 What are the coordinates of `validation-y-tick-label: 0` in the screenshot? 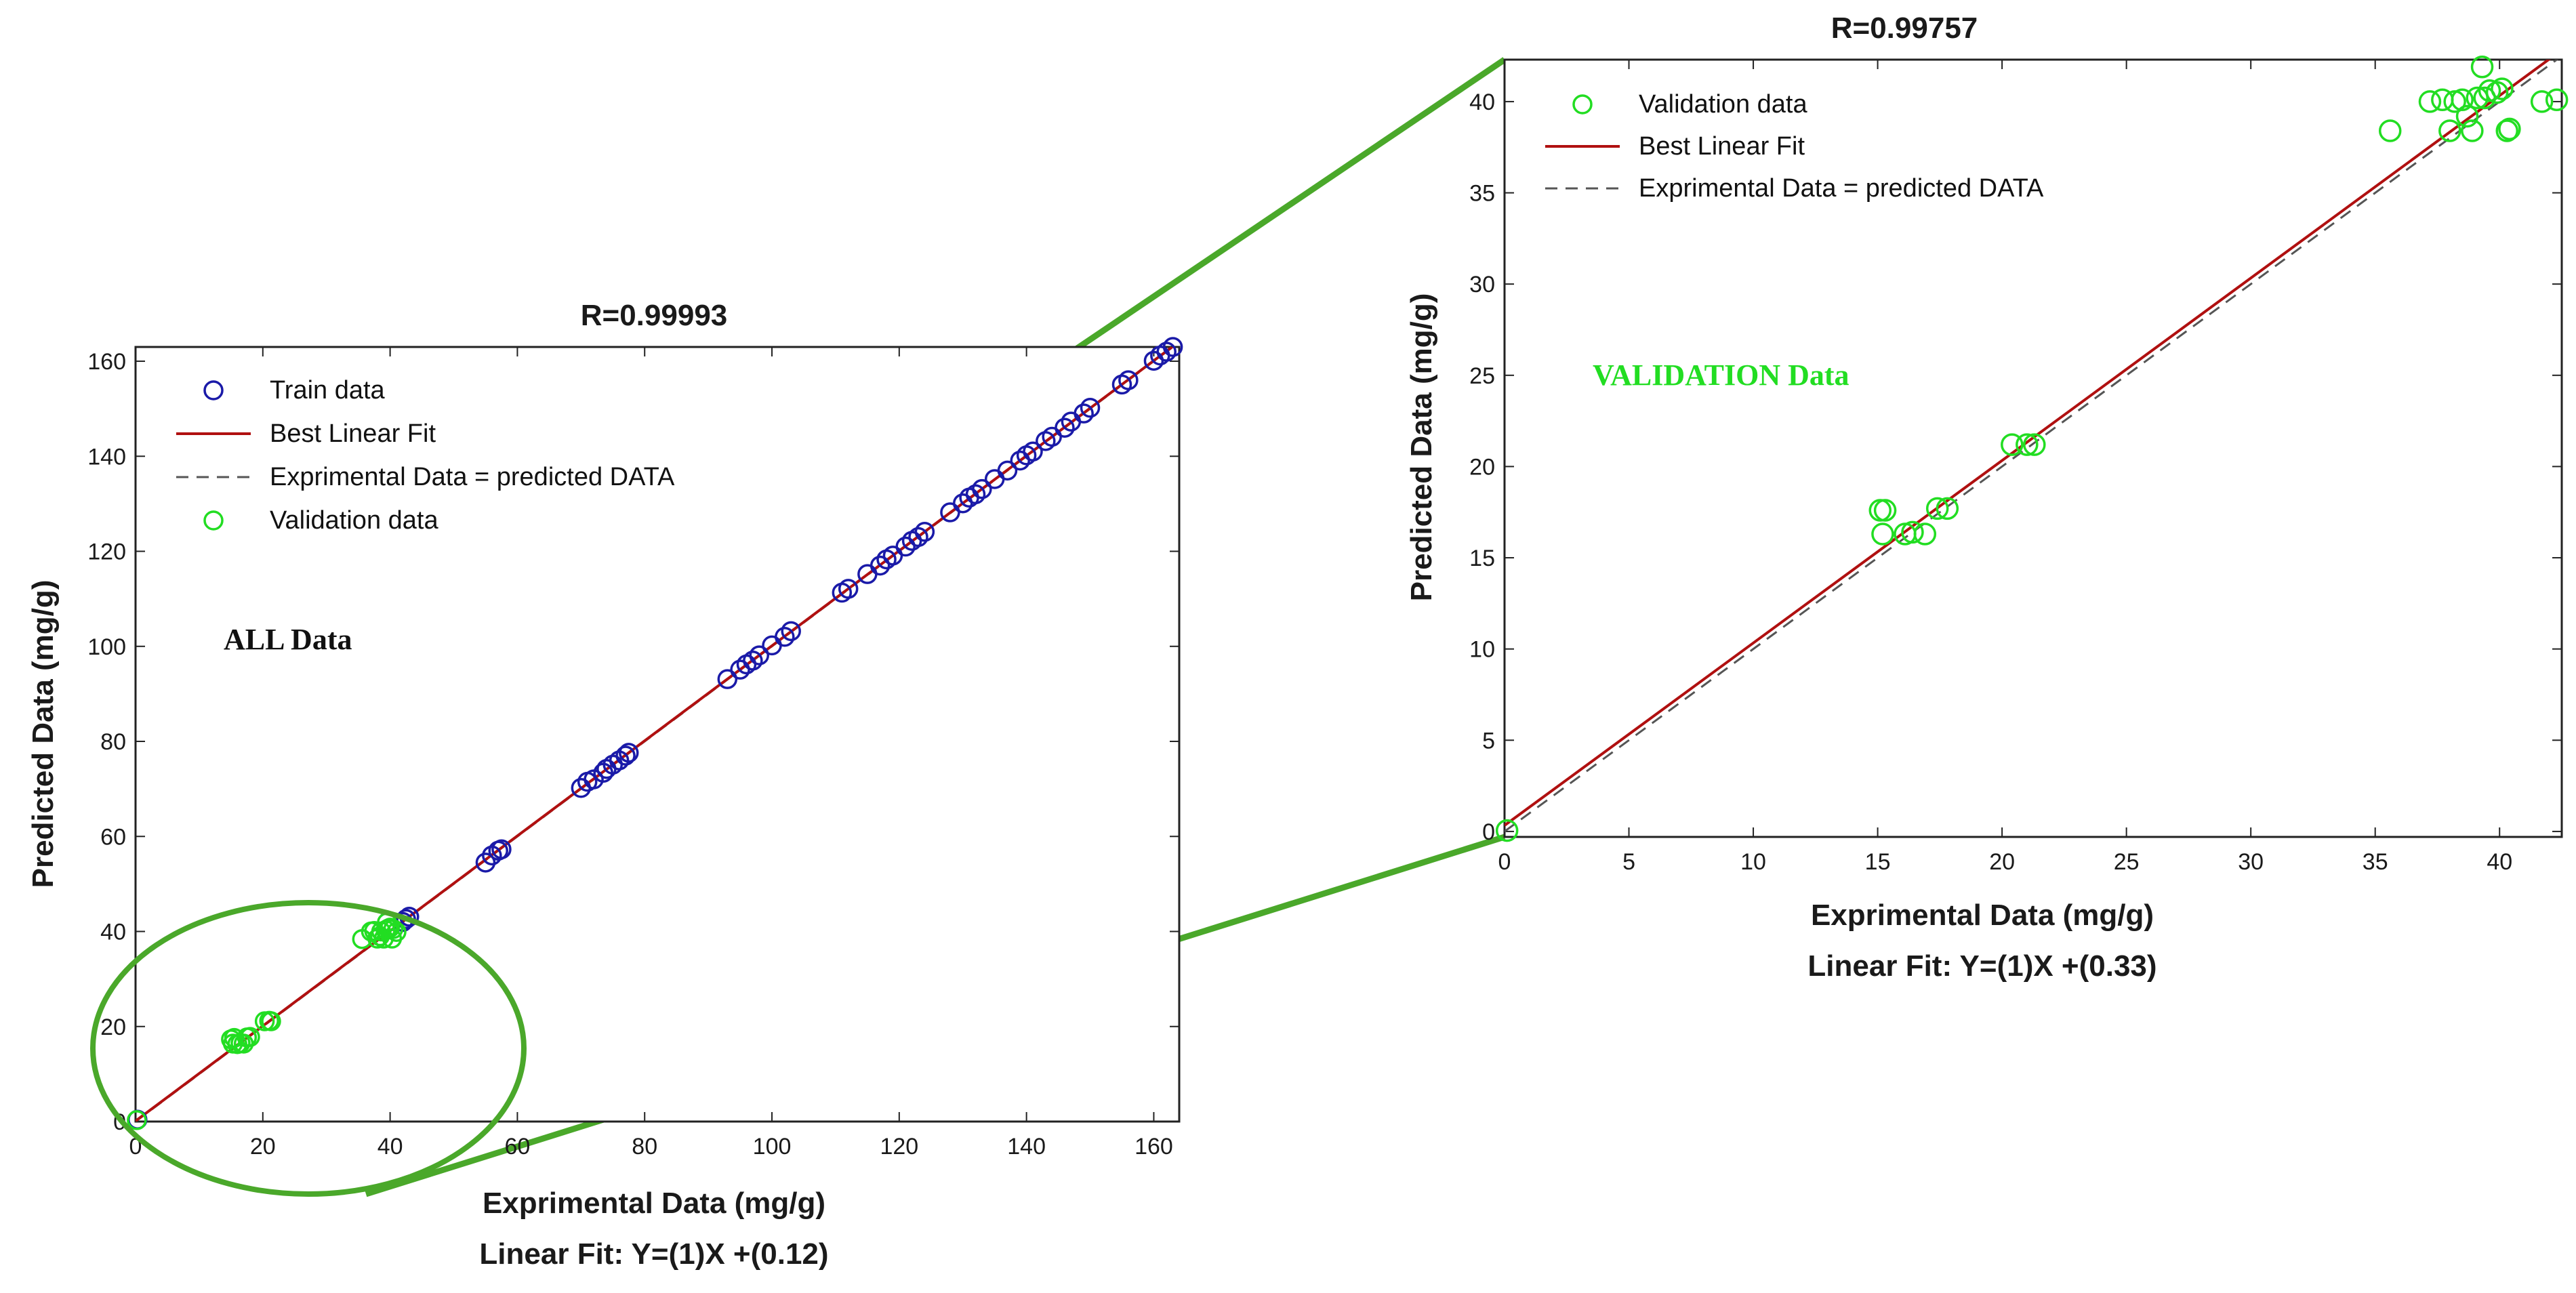 It's located at (1489, 832).